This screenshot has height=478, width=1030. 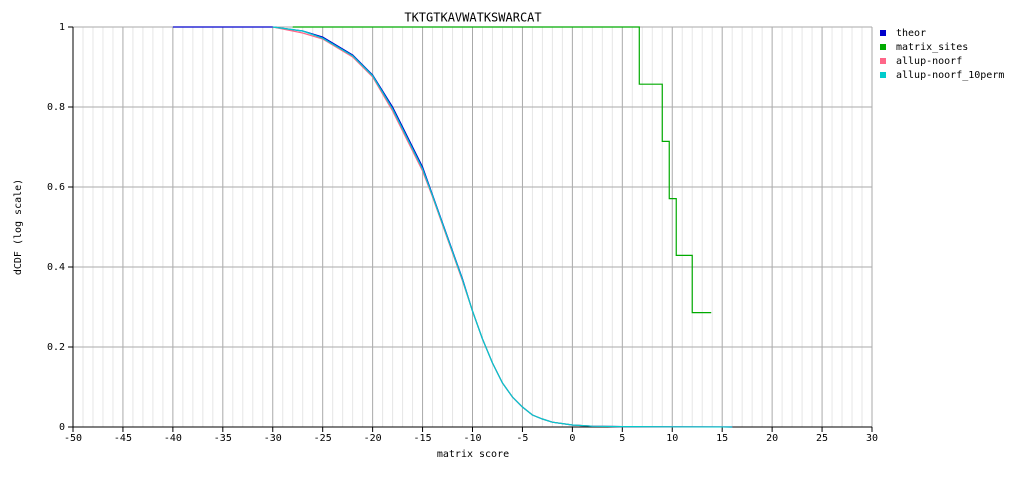 What do you see at coordinates (772, 438) in the screenshot?
I see `x-tick-label: 20` at bounding box center [772, 438].